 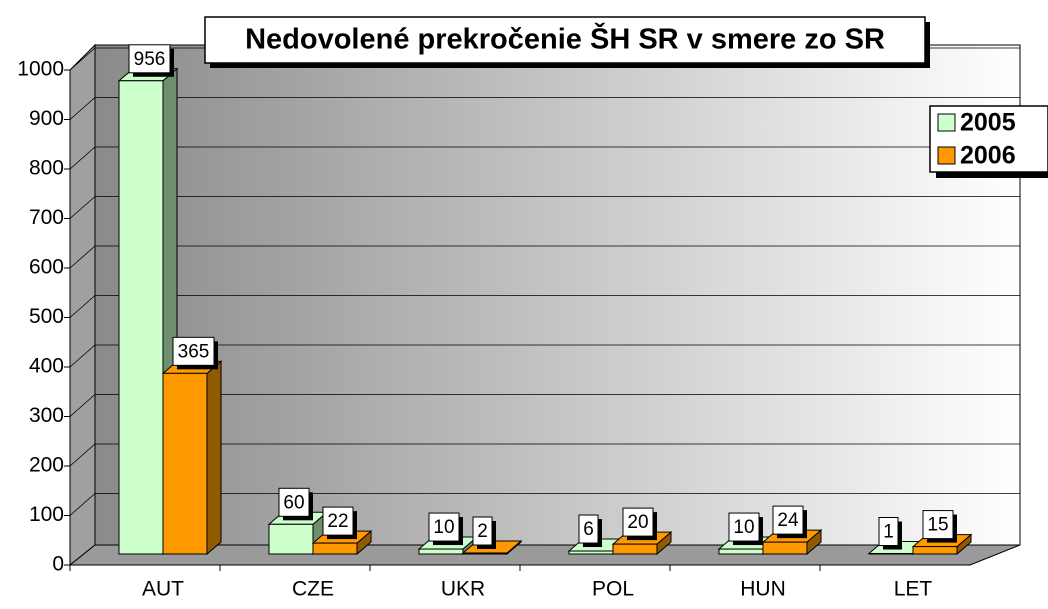 I want to click on legend-label: 2005, so click(x=988, y=123).